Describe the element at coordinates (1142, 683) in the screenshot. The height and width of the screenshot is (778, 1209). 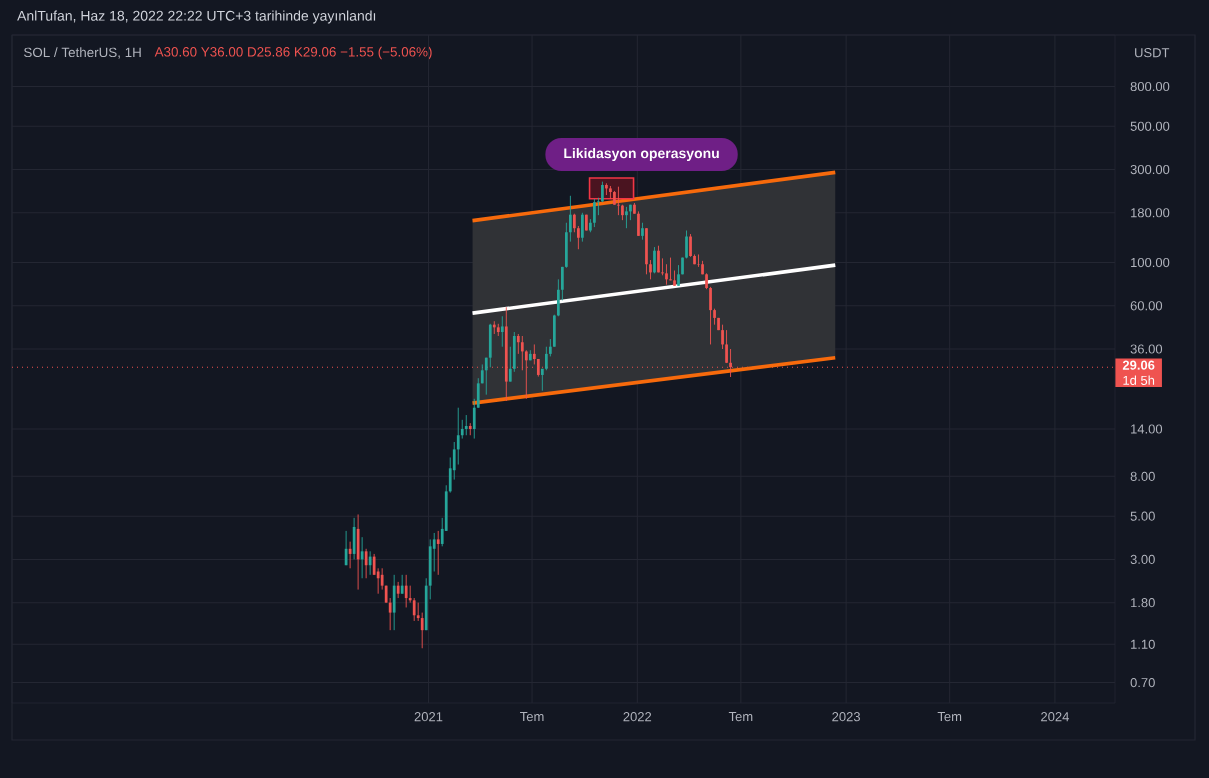
I see `y-tick-label: 0.70` at that location.